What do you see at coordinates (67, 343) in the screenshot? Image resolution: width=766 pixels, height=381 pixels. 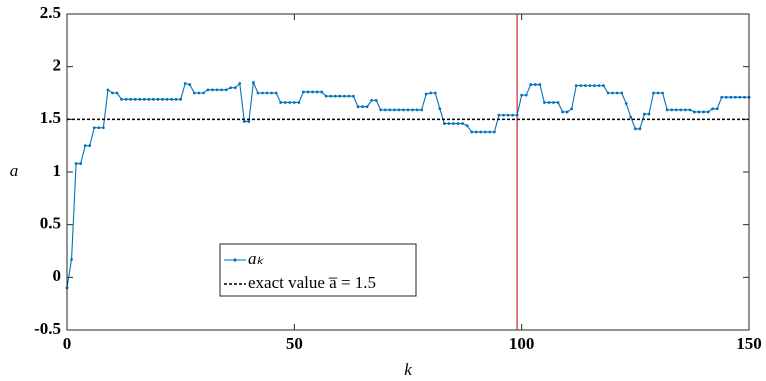 I see `x-tick-label: 0` at bounding box center [67, 343].